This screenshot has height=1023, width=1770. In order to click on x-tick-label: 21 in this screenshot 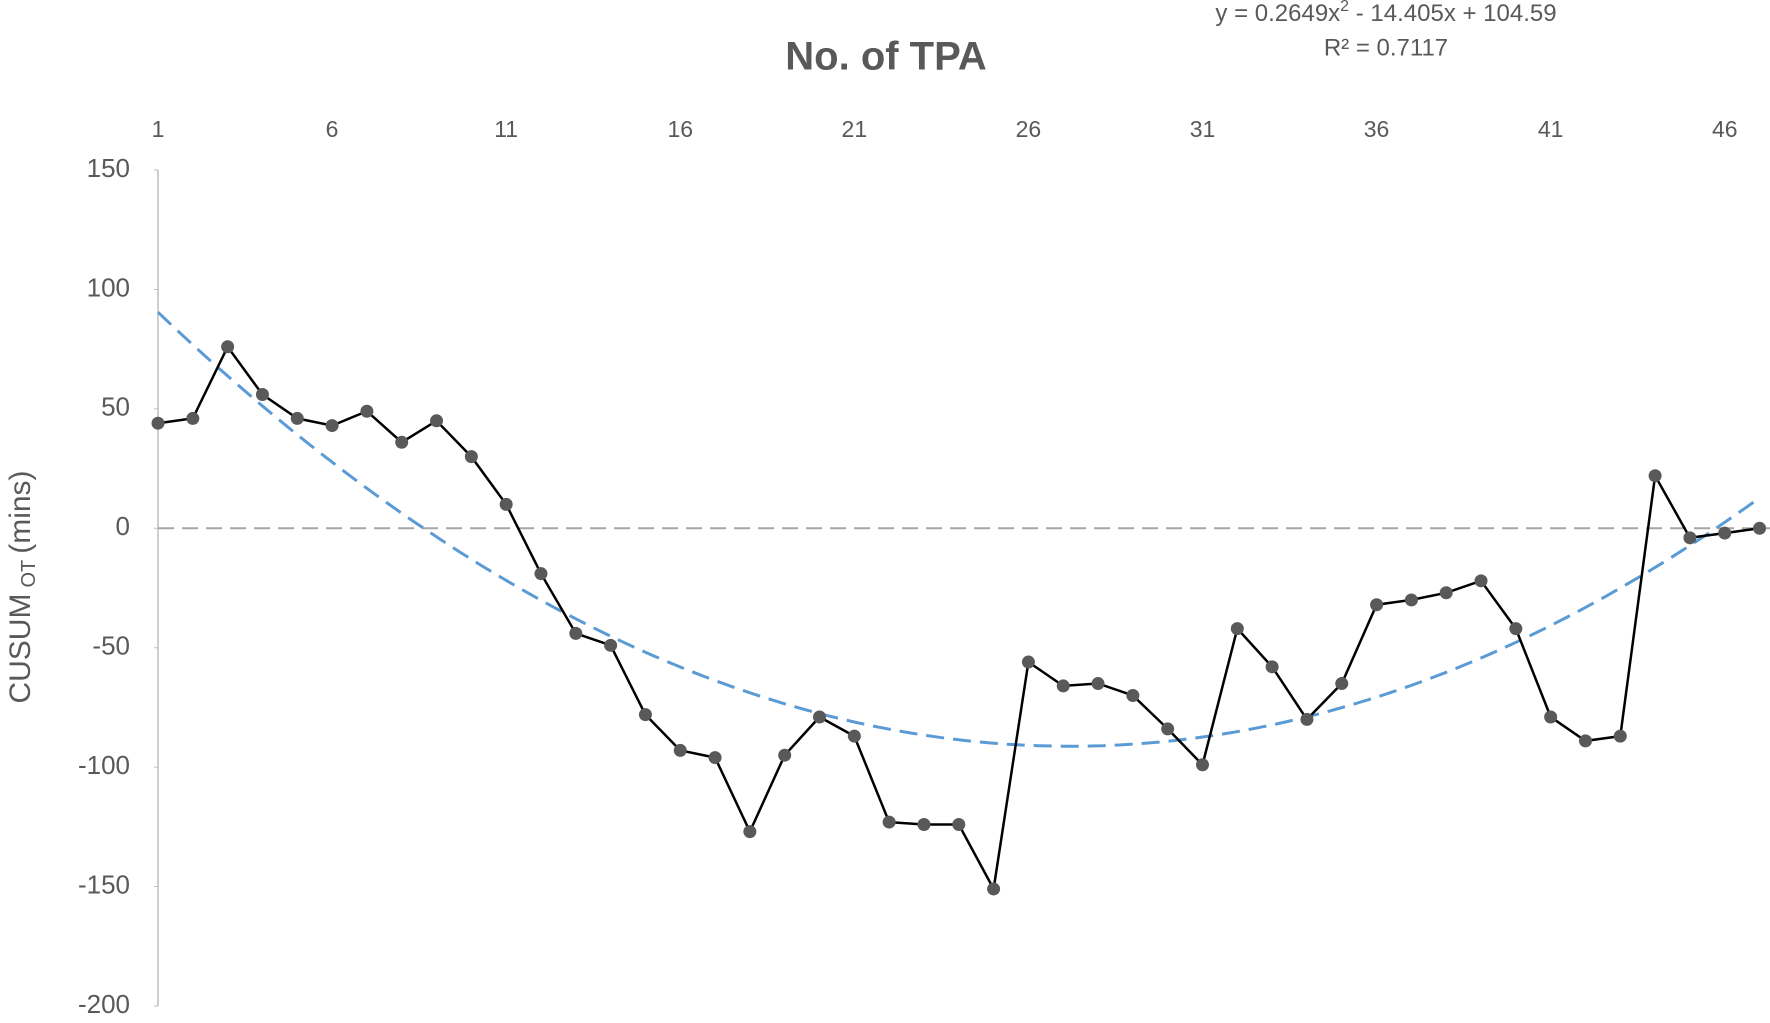, I will do `click(855, 129)`.